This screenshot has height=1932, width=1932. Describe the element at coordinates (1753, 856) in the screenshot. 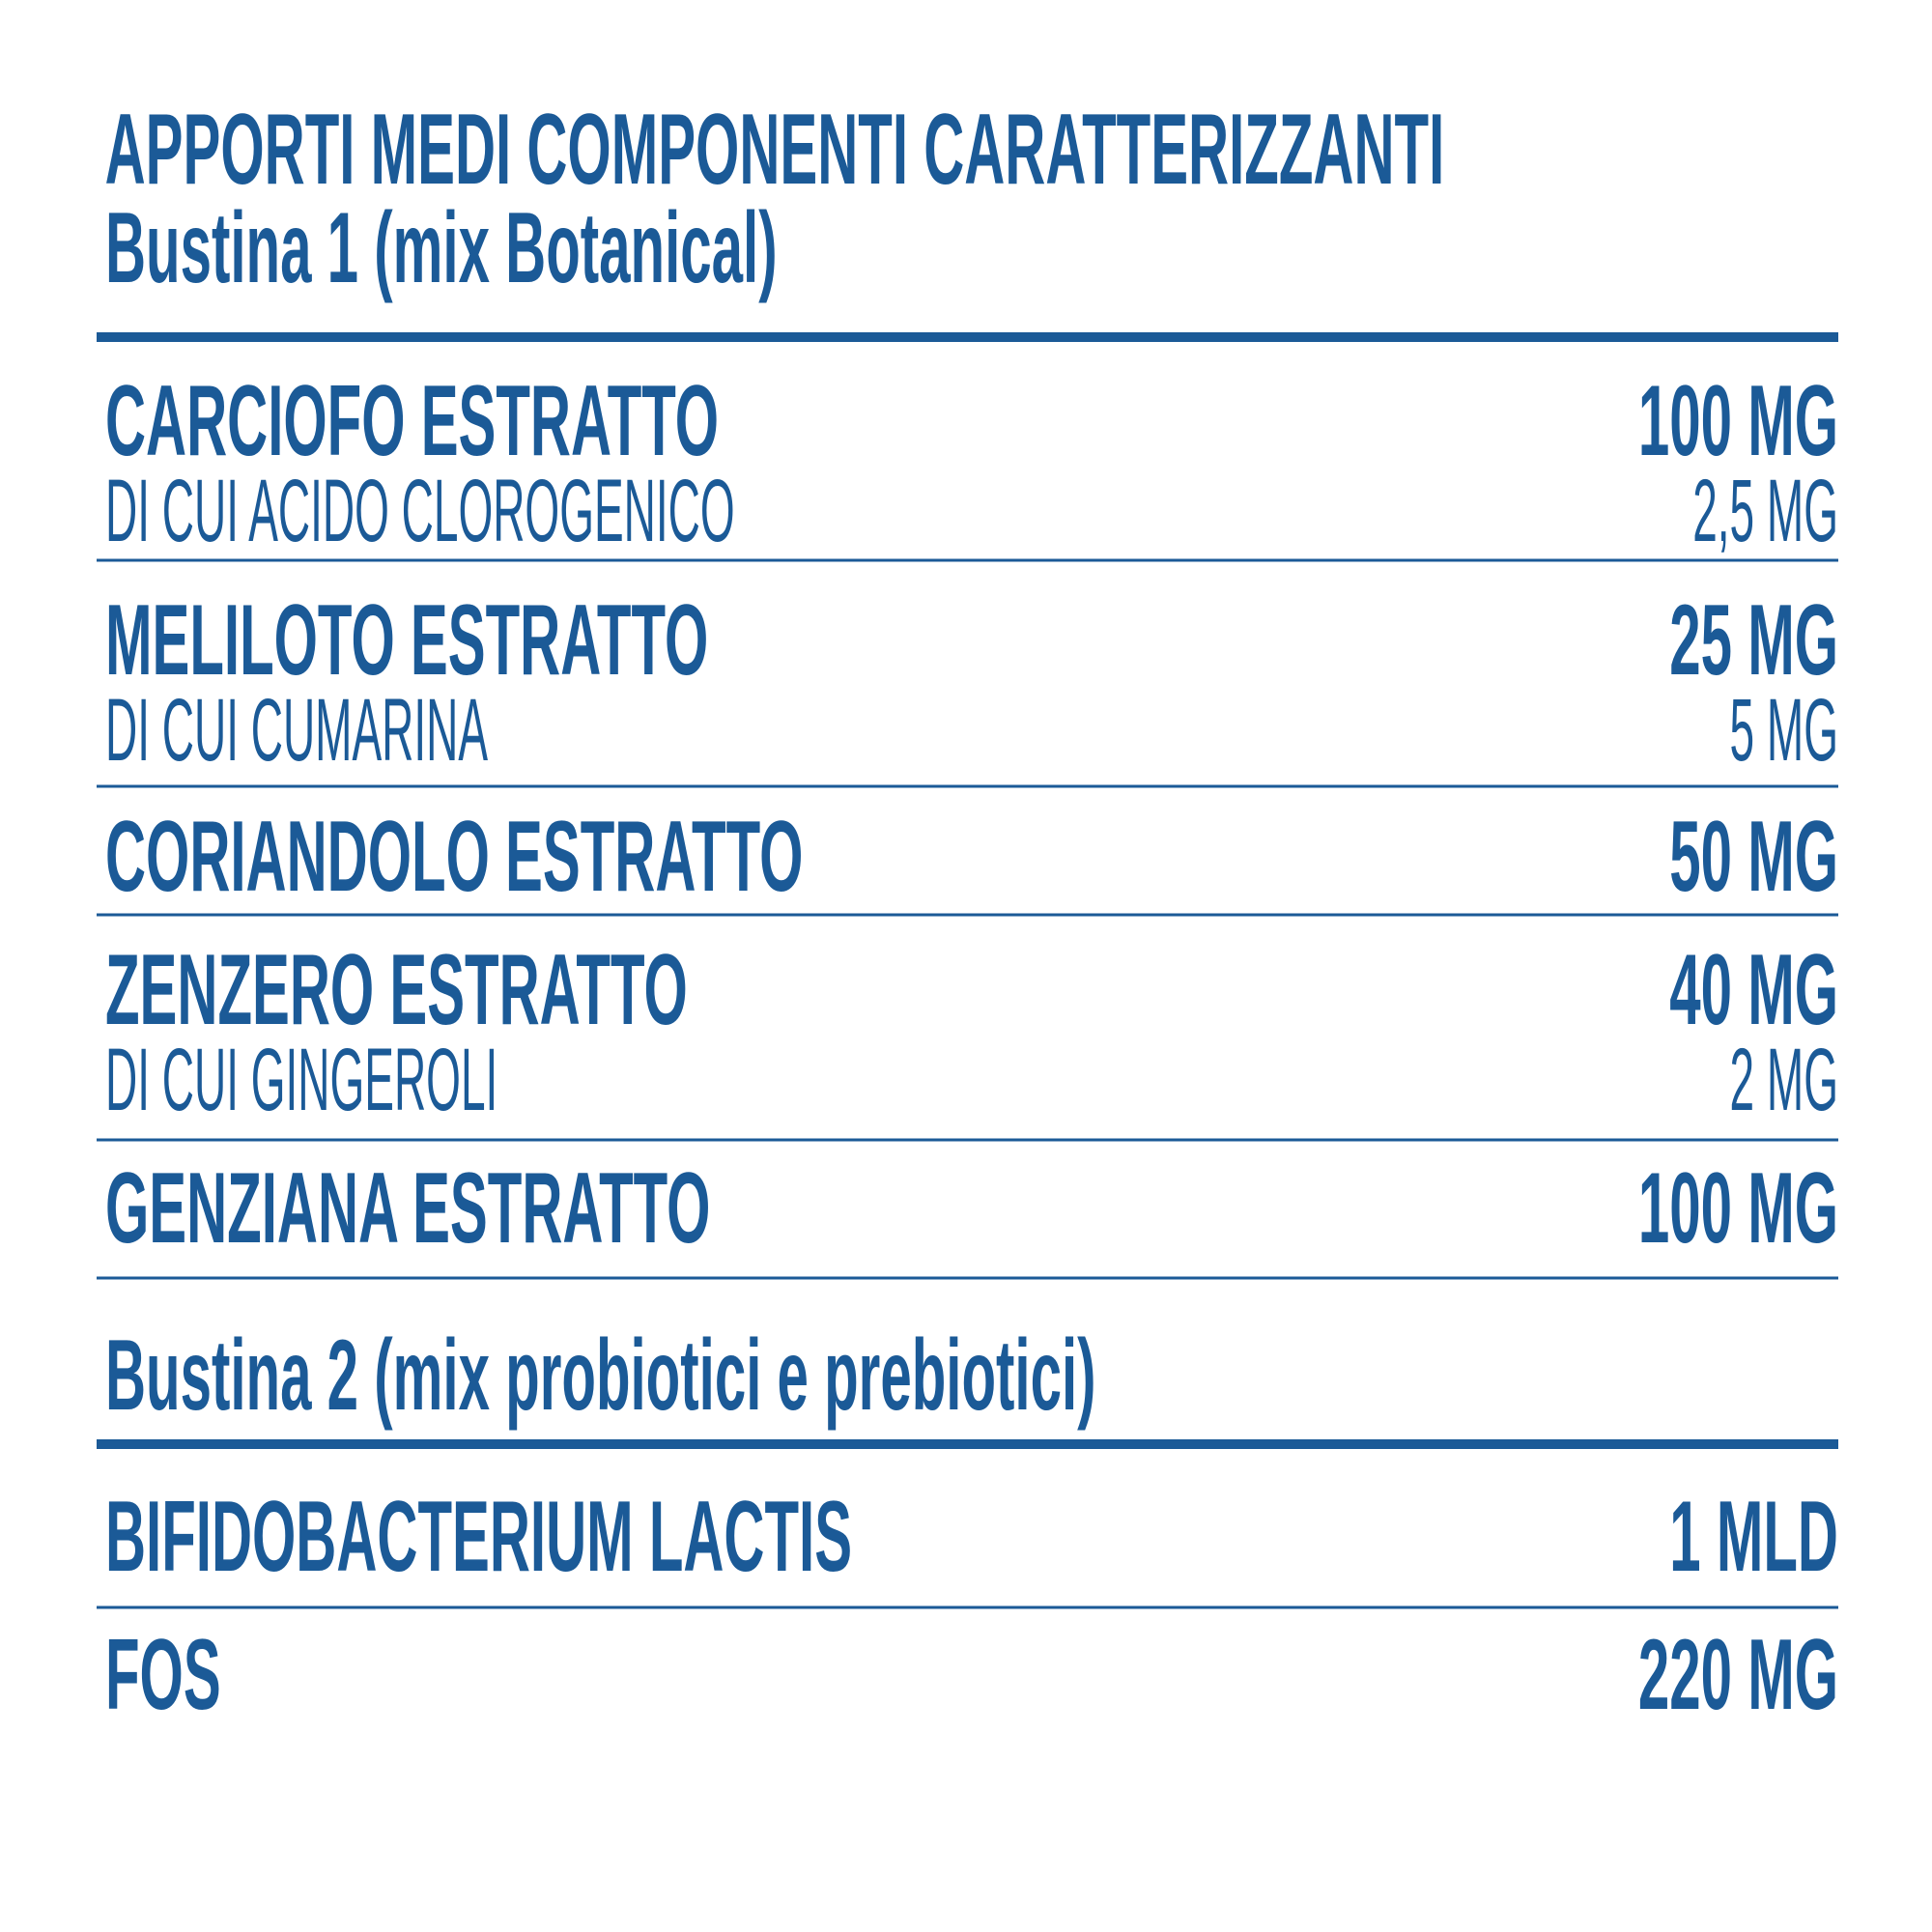

I see `ingredient-amount: 50 MG` at that location.